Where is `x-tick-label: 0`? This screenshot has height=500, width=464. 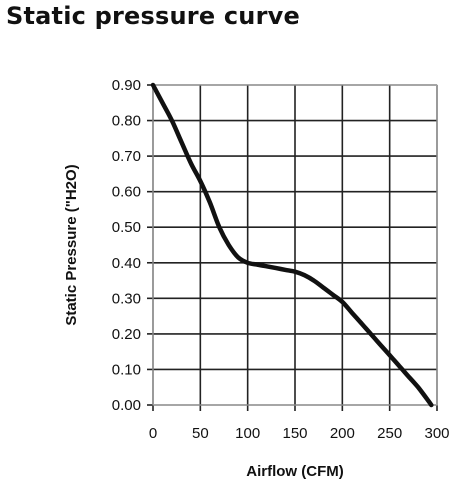 x-tick-label: 0 is located at coordinates (153, 433).